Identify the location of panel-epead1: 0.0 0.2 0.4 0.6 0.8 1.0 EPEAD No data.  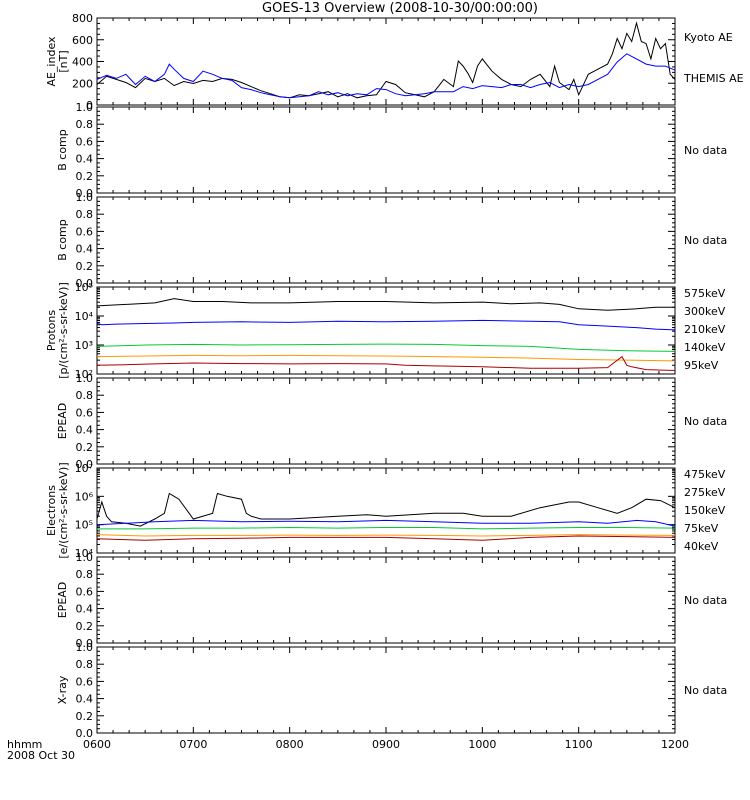
(391, 421).